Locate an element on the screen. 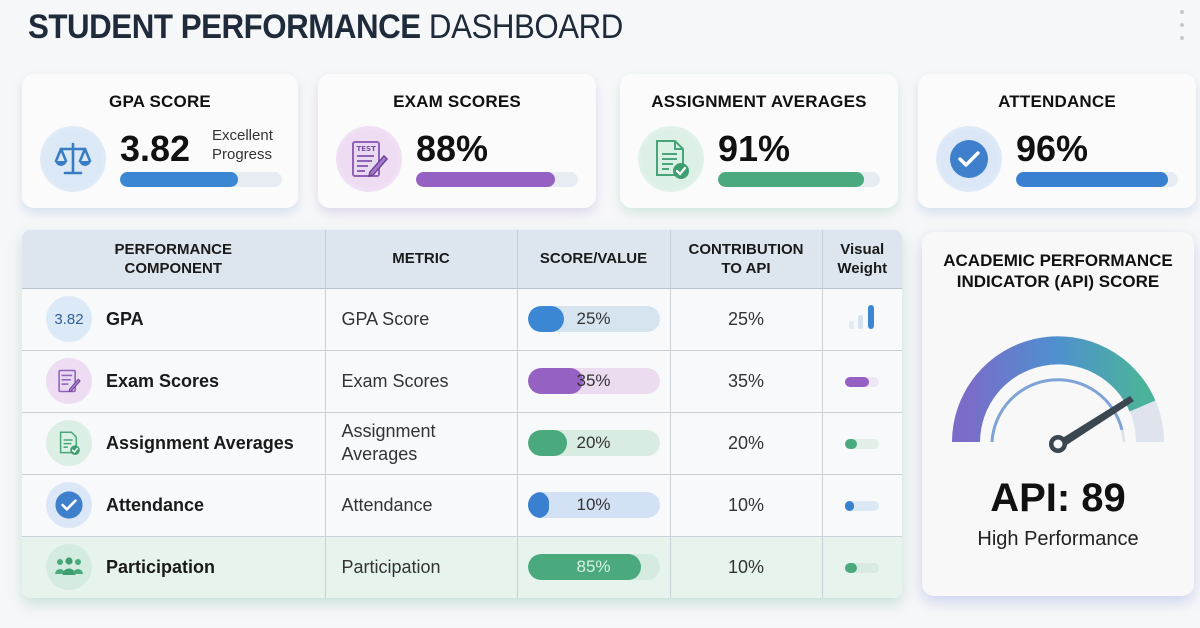  kpi-card-exam: EXAM SCORES TEST 88% is located at coordinates (457, 141).